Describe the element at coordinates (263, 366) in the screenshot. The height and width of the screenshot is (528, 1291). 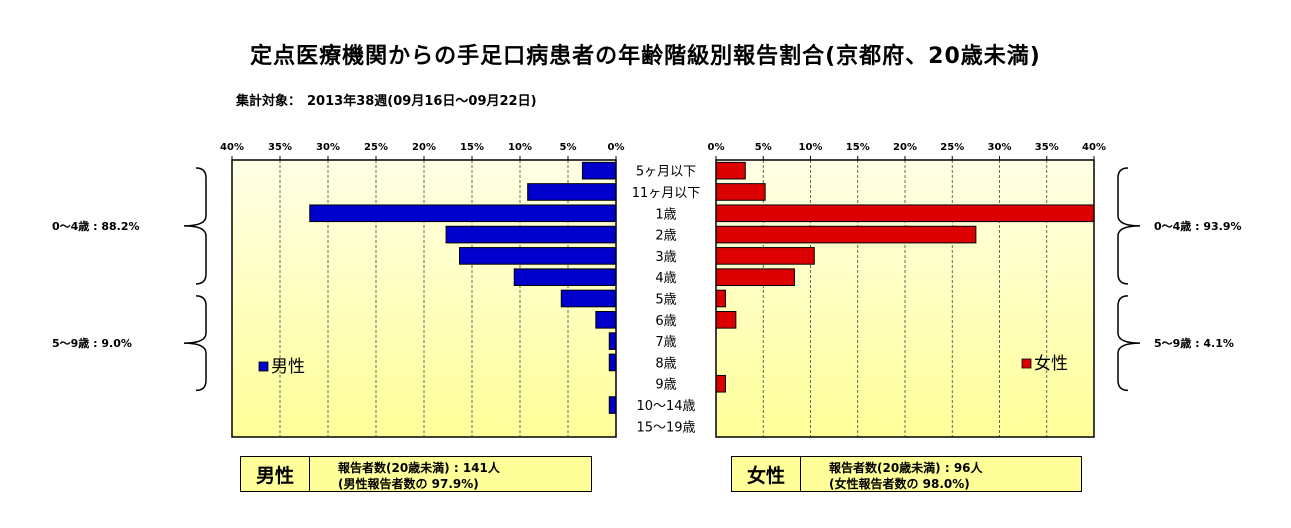
I see `male-legend-swatch` at that location.